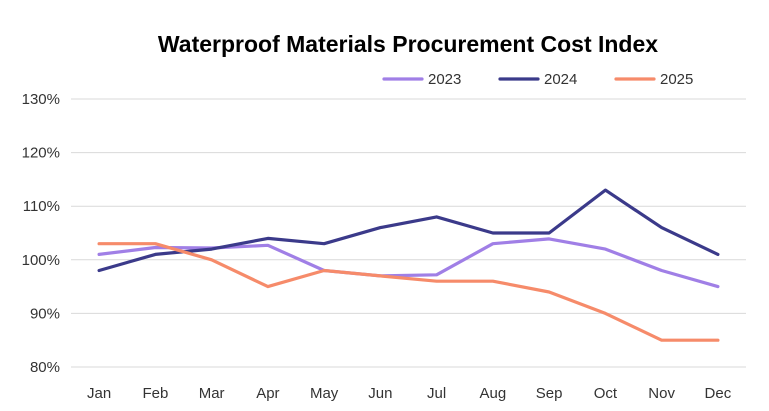 The width and height of the screenshot is (769, 411). I want to click on x-tick-label: May, so click(324, 393).